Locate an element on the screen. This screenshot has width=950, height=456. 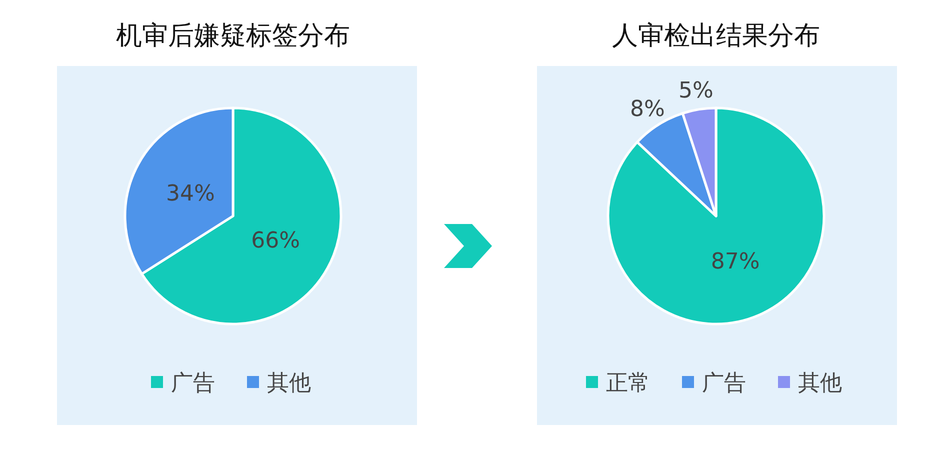
legend-label: 正常 is located at coordinates (628, 383).